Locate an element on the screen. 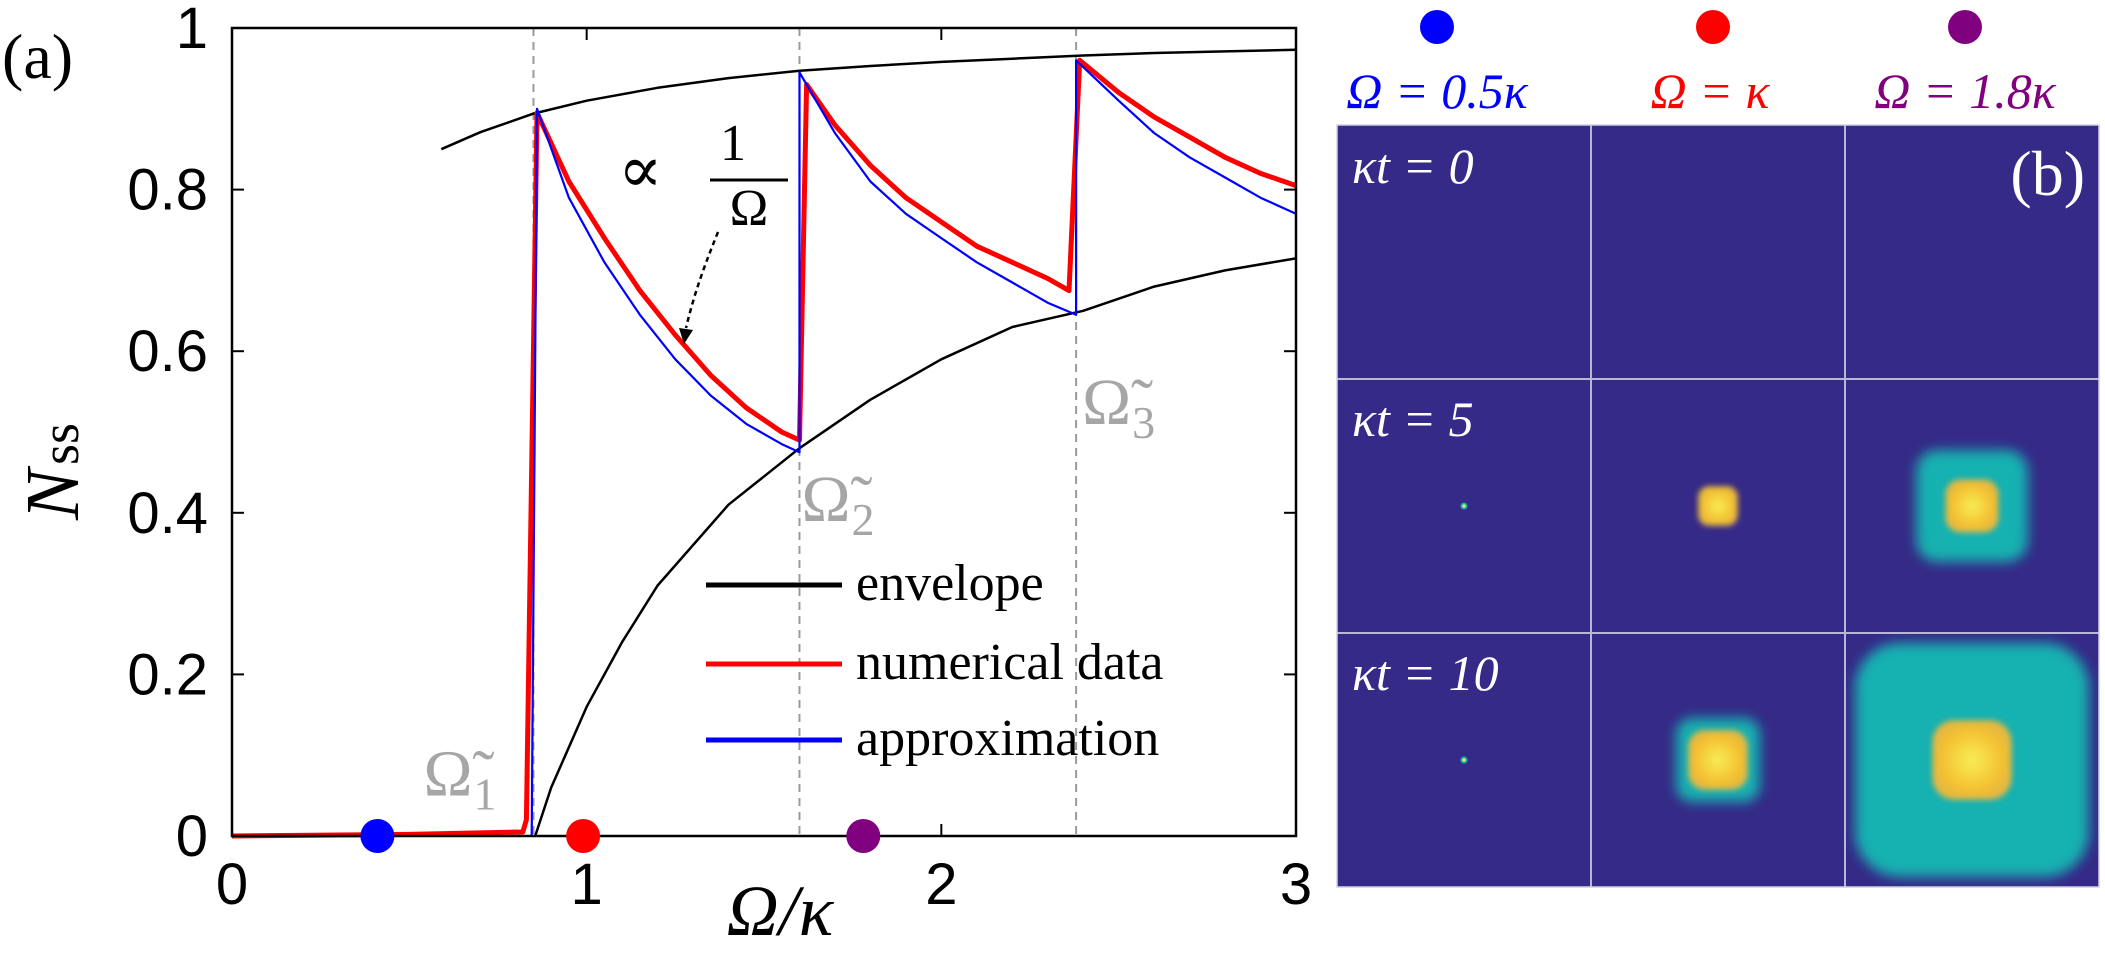  y-axis-title-sub: ss is located at coordinates (60, 444).